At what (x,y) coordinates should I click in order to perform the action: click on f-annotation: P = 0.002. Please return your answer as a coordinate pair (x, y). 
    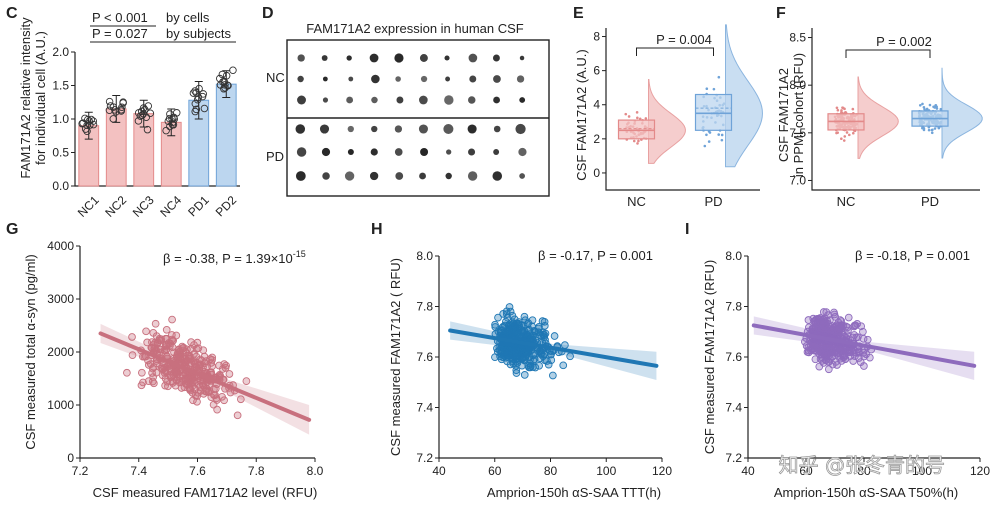
    Looking at the image, I should click on (904, 41).